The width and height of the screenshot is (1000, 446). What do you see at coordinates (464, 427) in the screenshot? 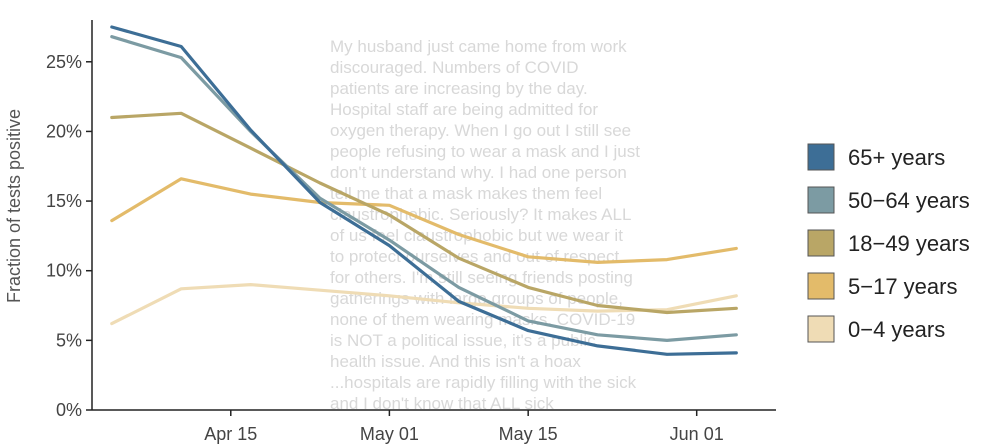
I see `x-ticks: Apr 15 May 01 May 15 Jun 01` at bounding box center [464, 427].